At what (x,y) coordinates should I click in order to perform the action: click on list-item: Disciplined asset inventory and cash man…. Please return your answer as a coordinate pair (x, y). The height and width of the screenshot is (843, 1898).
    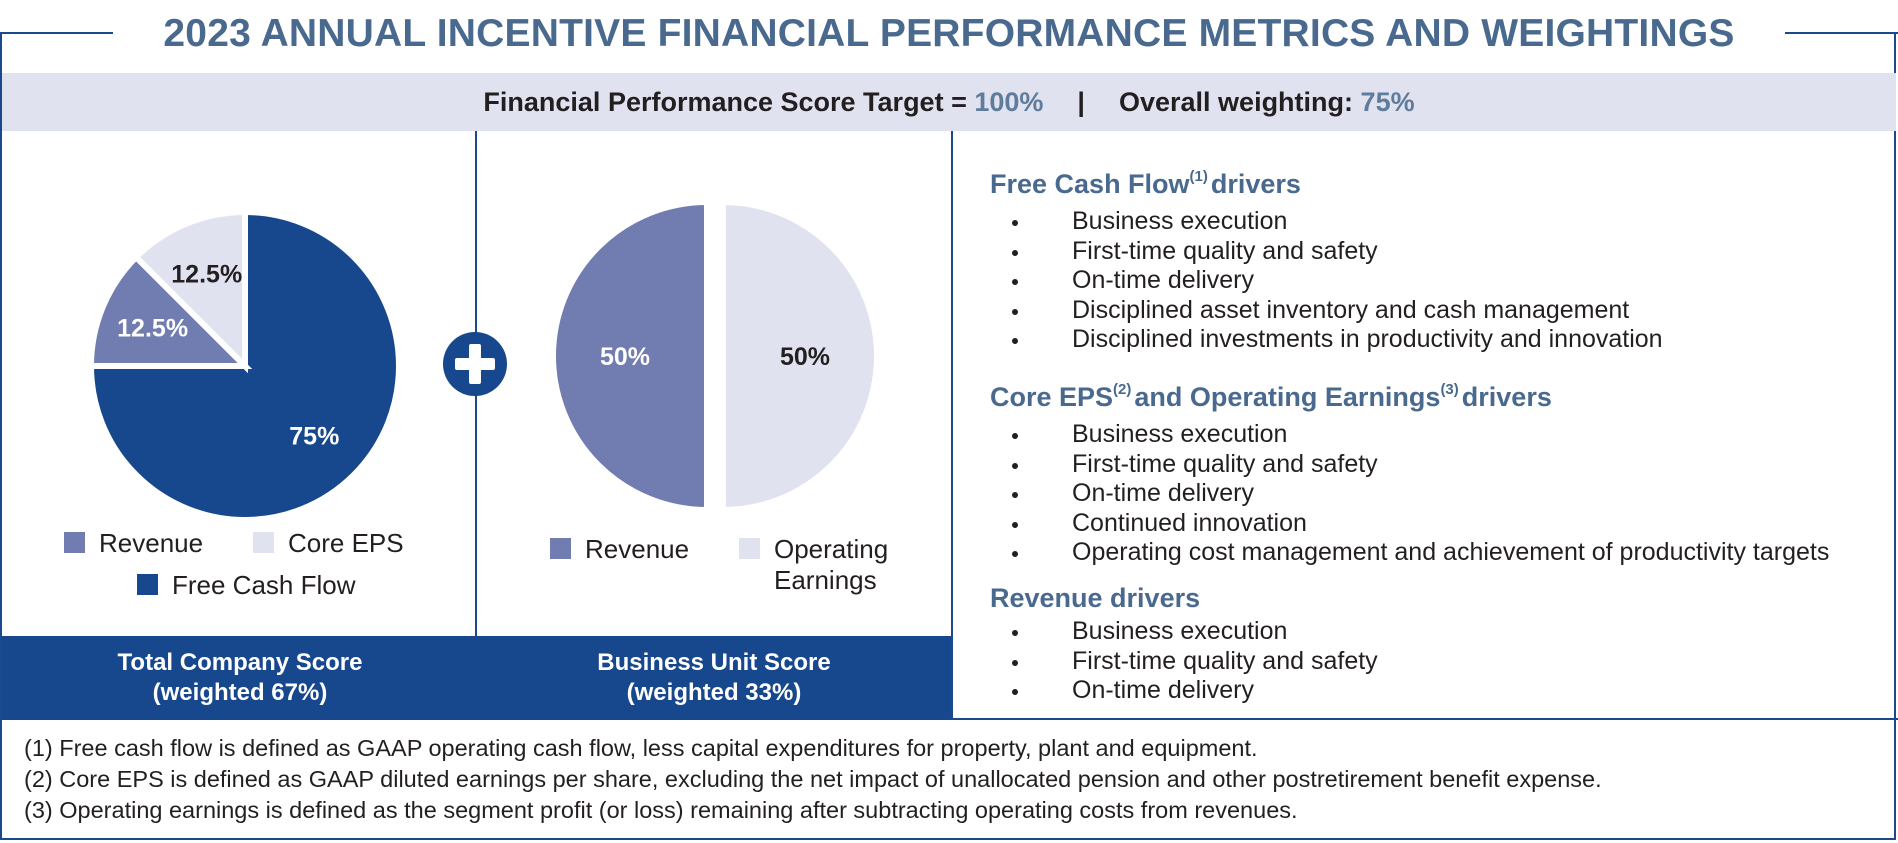
    Looking at the image, I should click on (1430, 311).